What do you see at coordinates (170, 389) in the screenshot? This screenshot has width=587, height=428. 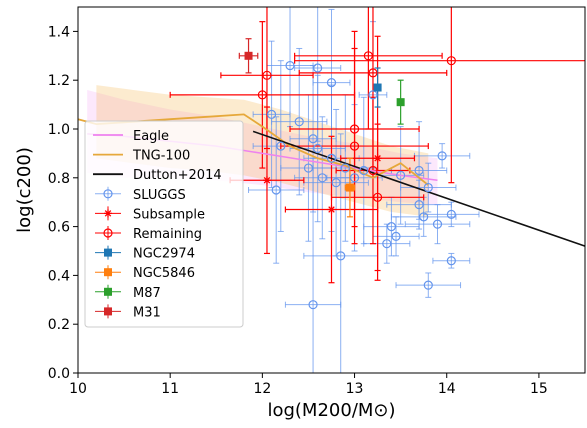 I see `x-tick-label: 11` at bounding box center [170, 389].